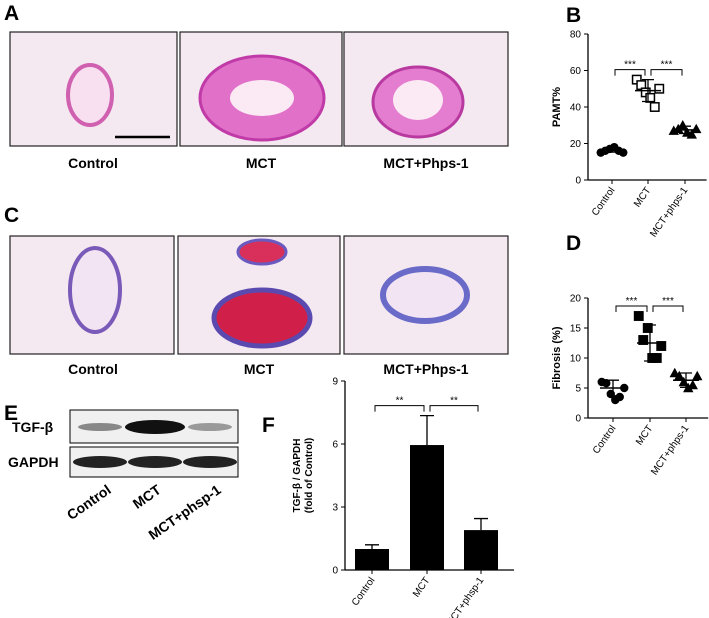 The image size is (709, 618). What do you see at coordinates (268, 425) in the screenshot?
I see `panel-label: F` at bounding box center [268, 425].